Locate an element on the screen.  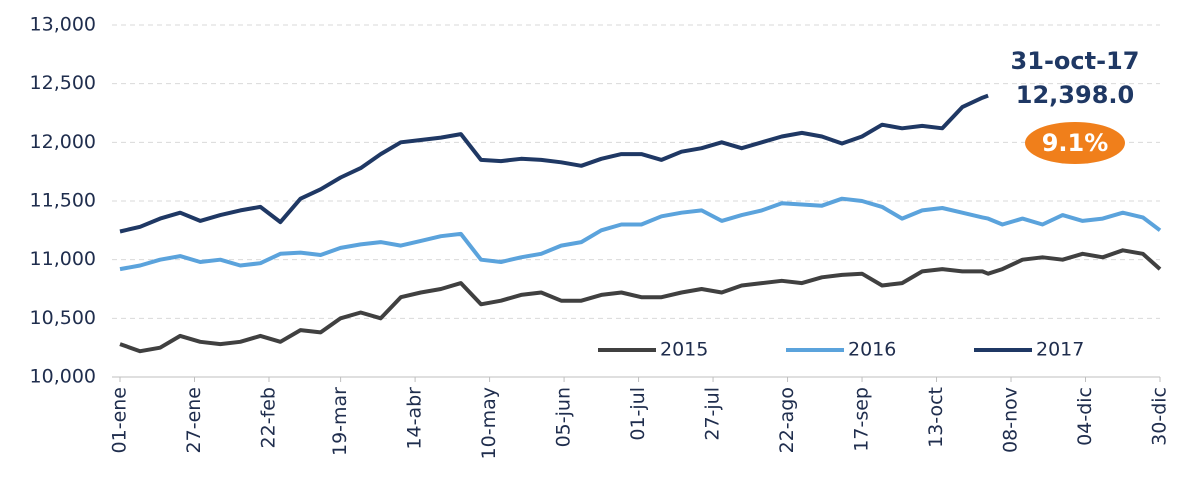
y-tick-label: 10,500 is located at coordinates (63, 318).